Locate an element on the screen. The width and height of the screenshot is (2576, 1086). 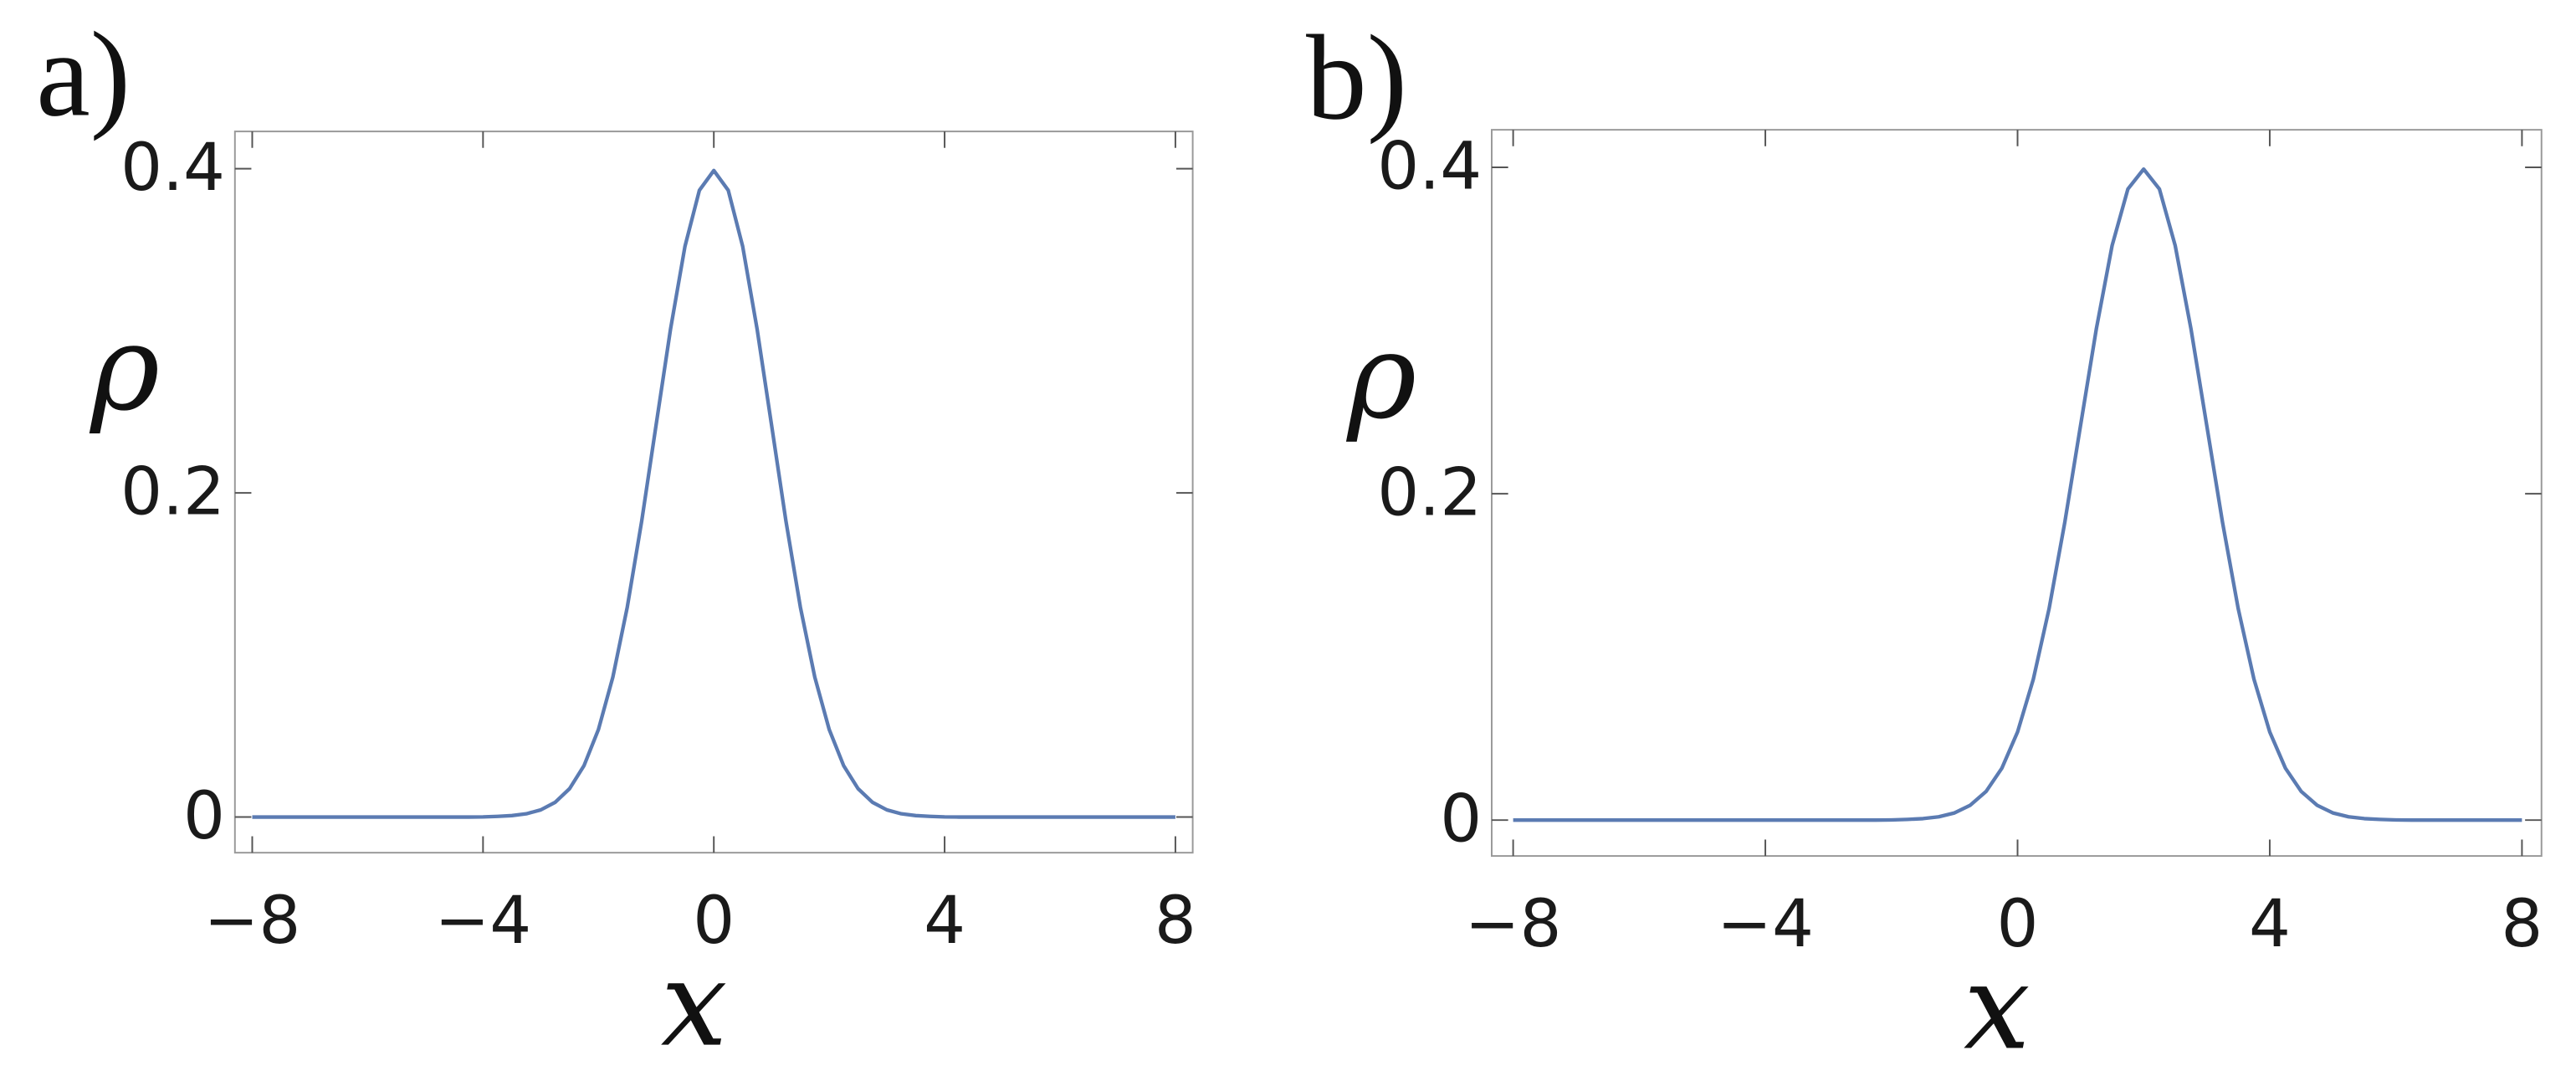
panel-label: b) is located at coordinates (1357, 78).